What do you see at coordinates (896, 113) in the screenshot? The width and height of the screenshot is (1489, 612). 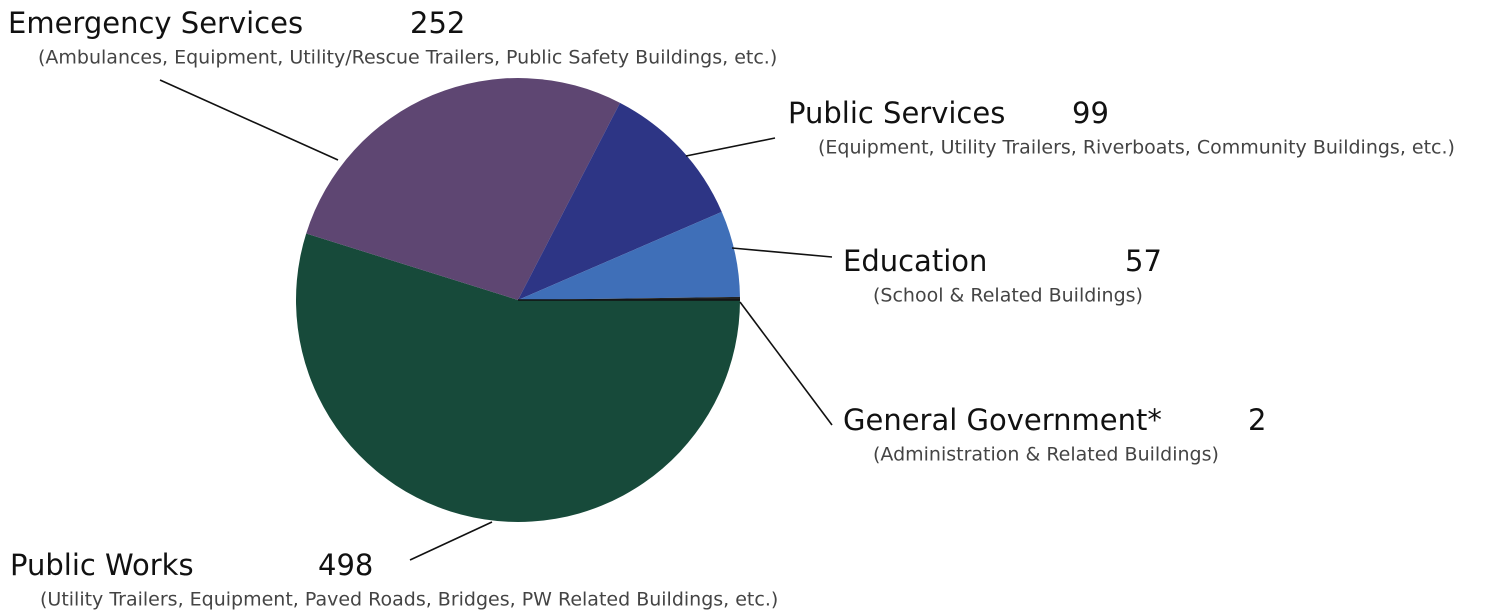 I see `slice-name: Public Services` at bounding box center [896, 113].